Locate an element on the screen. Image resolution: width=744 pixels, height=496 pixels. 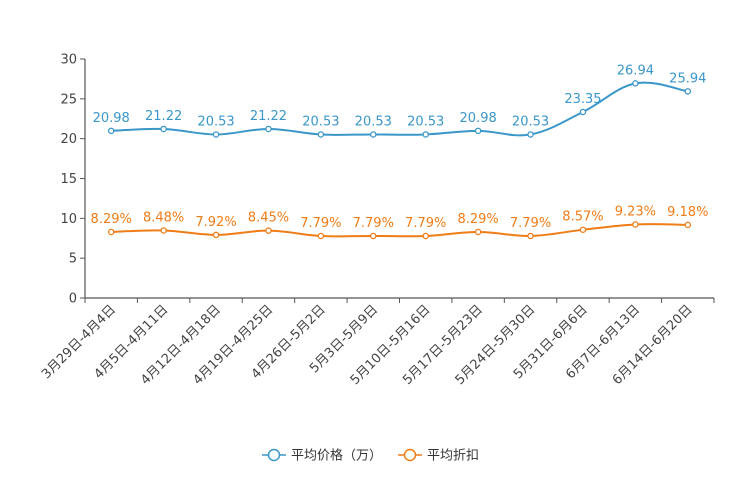
y-tick-label: 25 is located at coordinates (68, 99).